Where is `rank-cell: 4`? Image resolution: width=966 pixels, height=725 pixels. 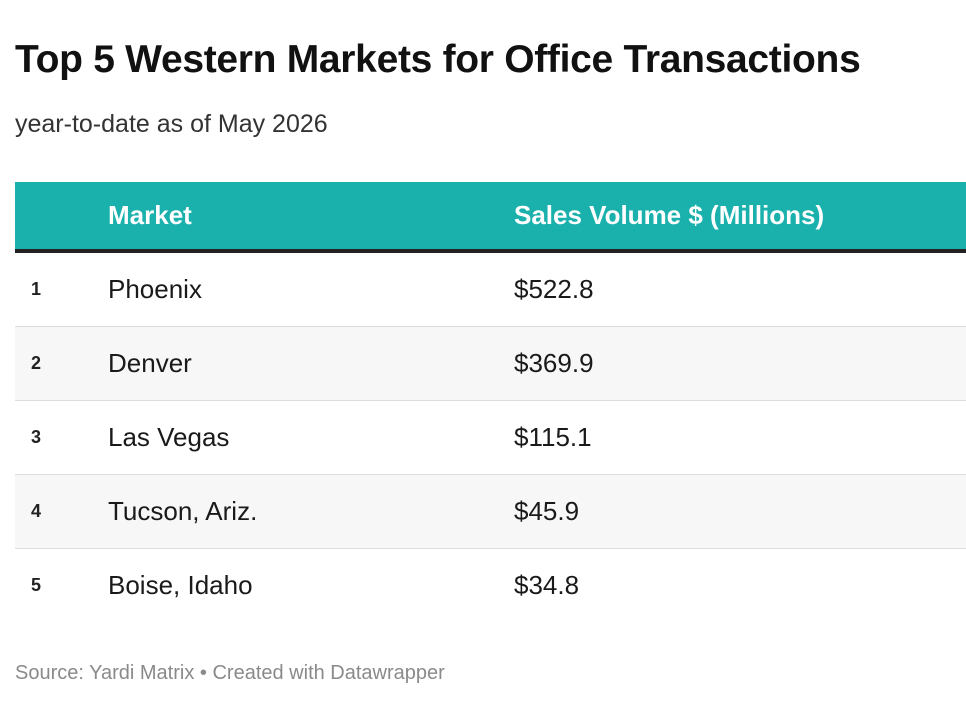
rank-cell: 4 is located at coordinates (36, 511).